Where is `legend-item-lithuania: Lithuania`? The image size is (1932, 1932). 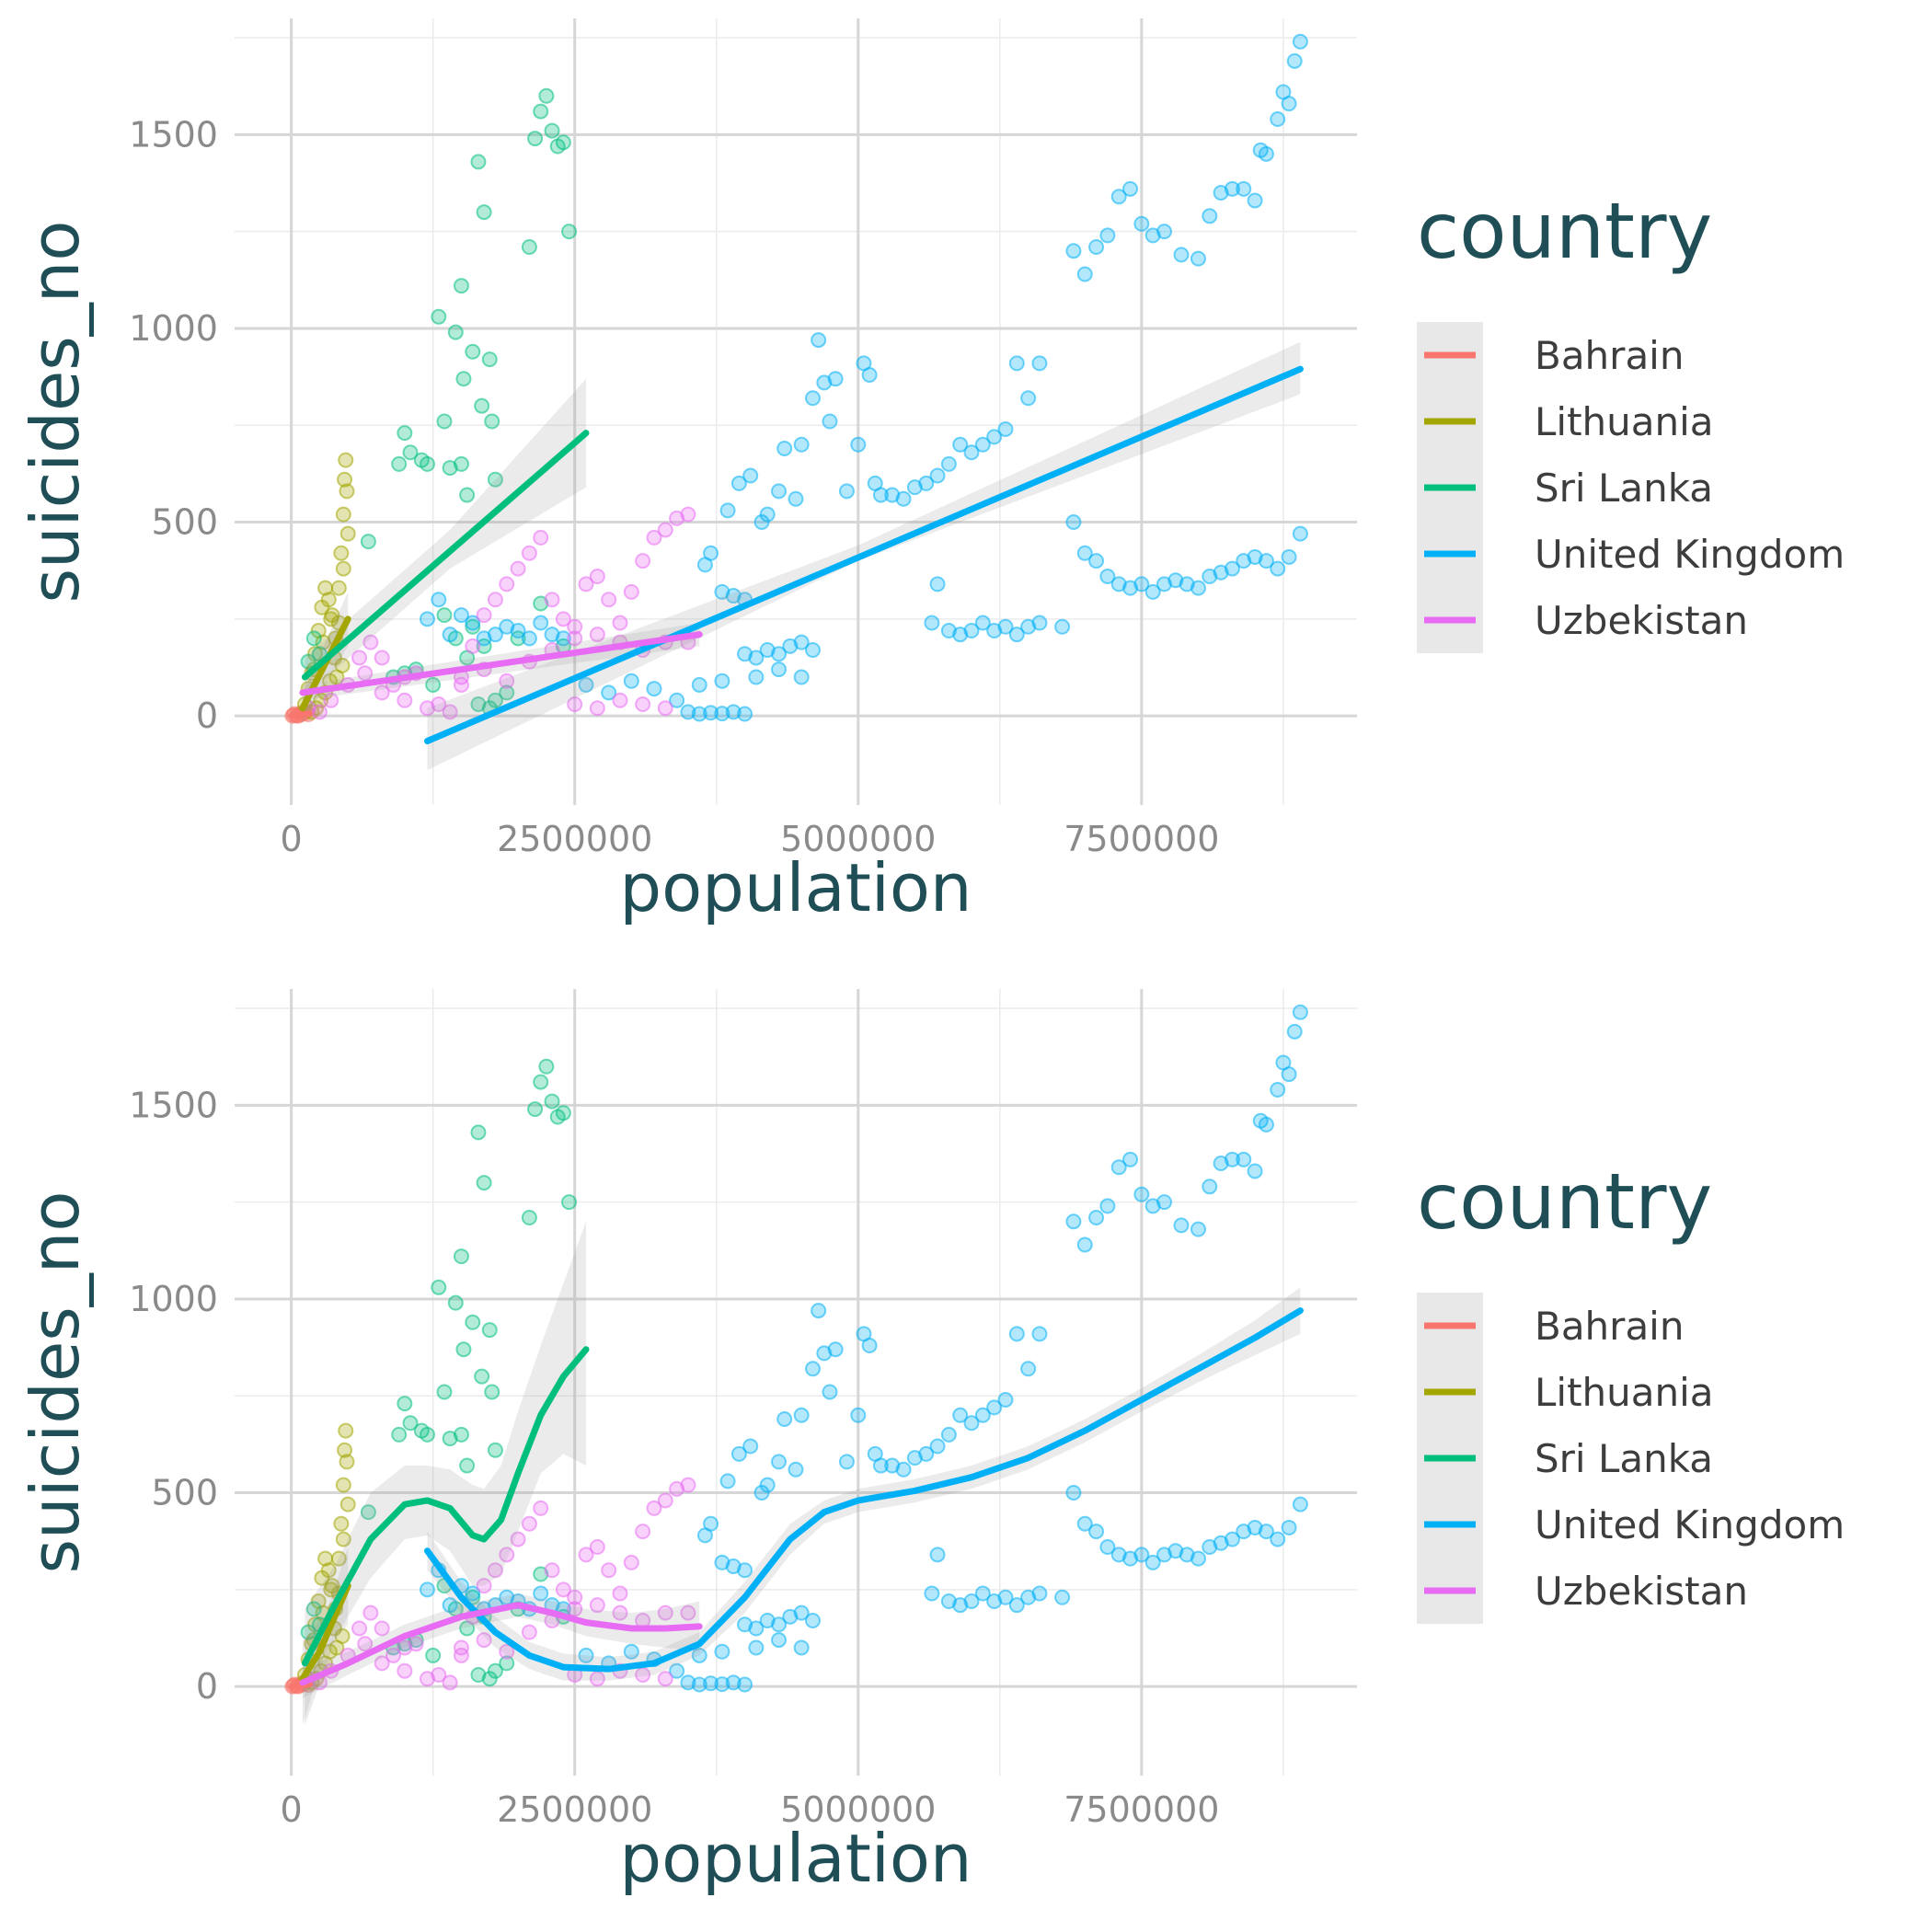
legend-item-lithuania: Lithuania is located at coordinates (1565, 421).